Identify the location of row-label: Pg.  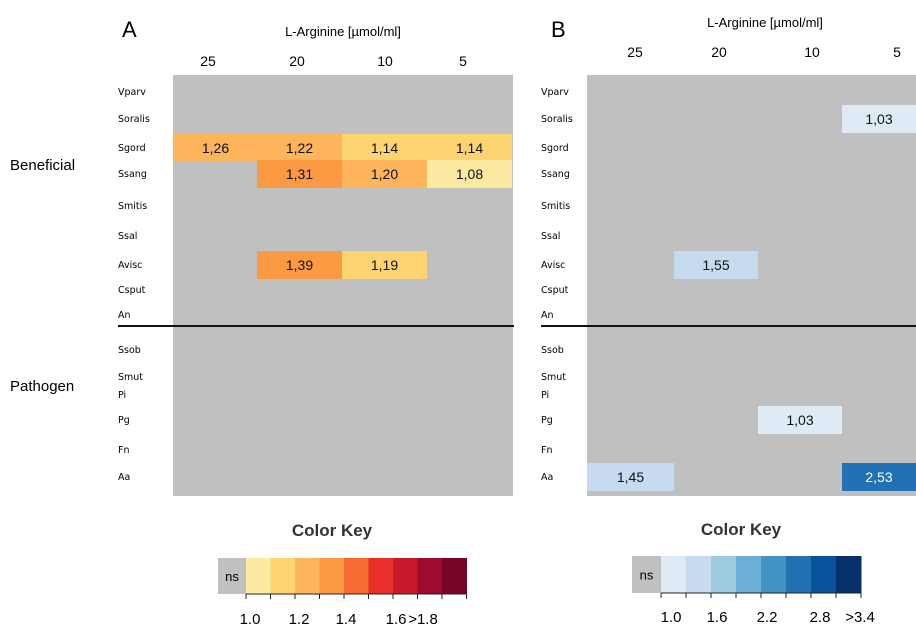
(124, 420).